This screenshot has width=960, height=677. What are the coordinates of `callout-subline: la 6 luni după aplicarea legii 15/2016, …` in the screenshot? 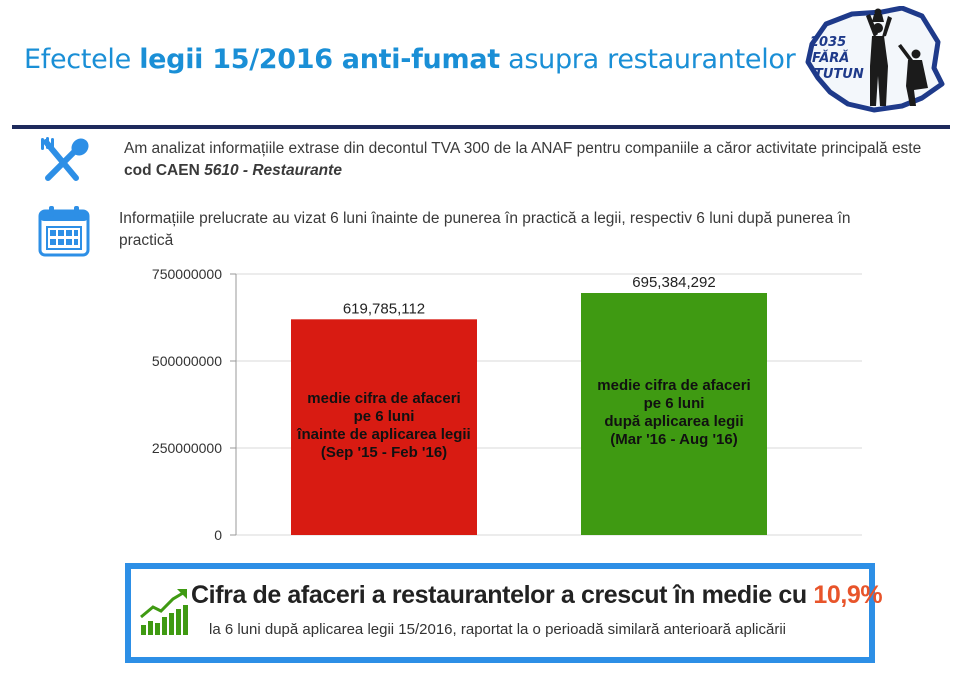 It's located at (498, 629).